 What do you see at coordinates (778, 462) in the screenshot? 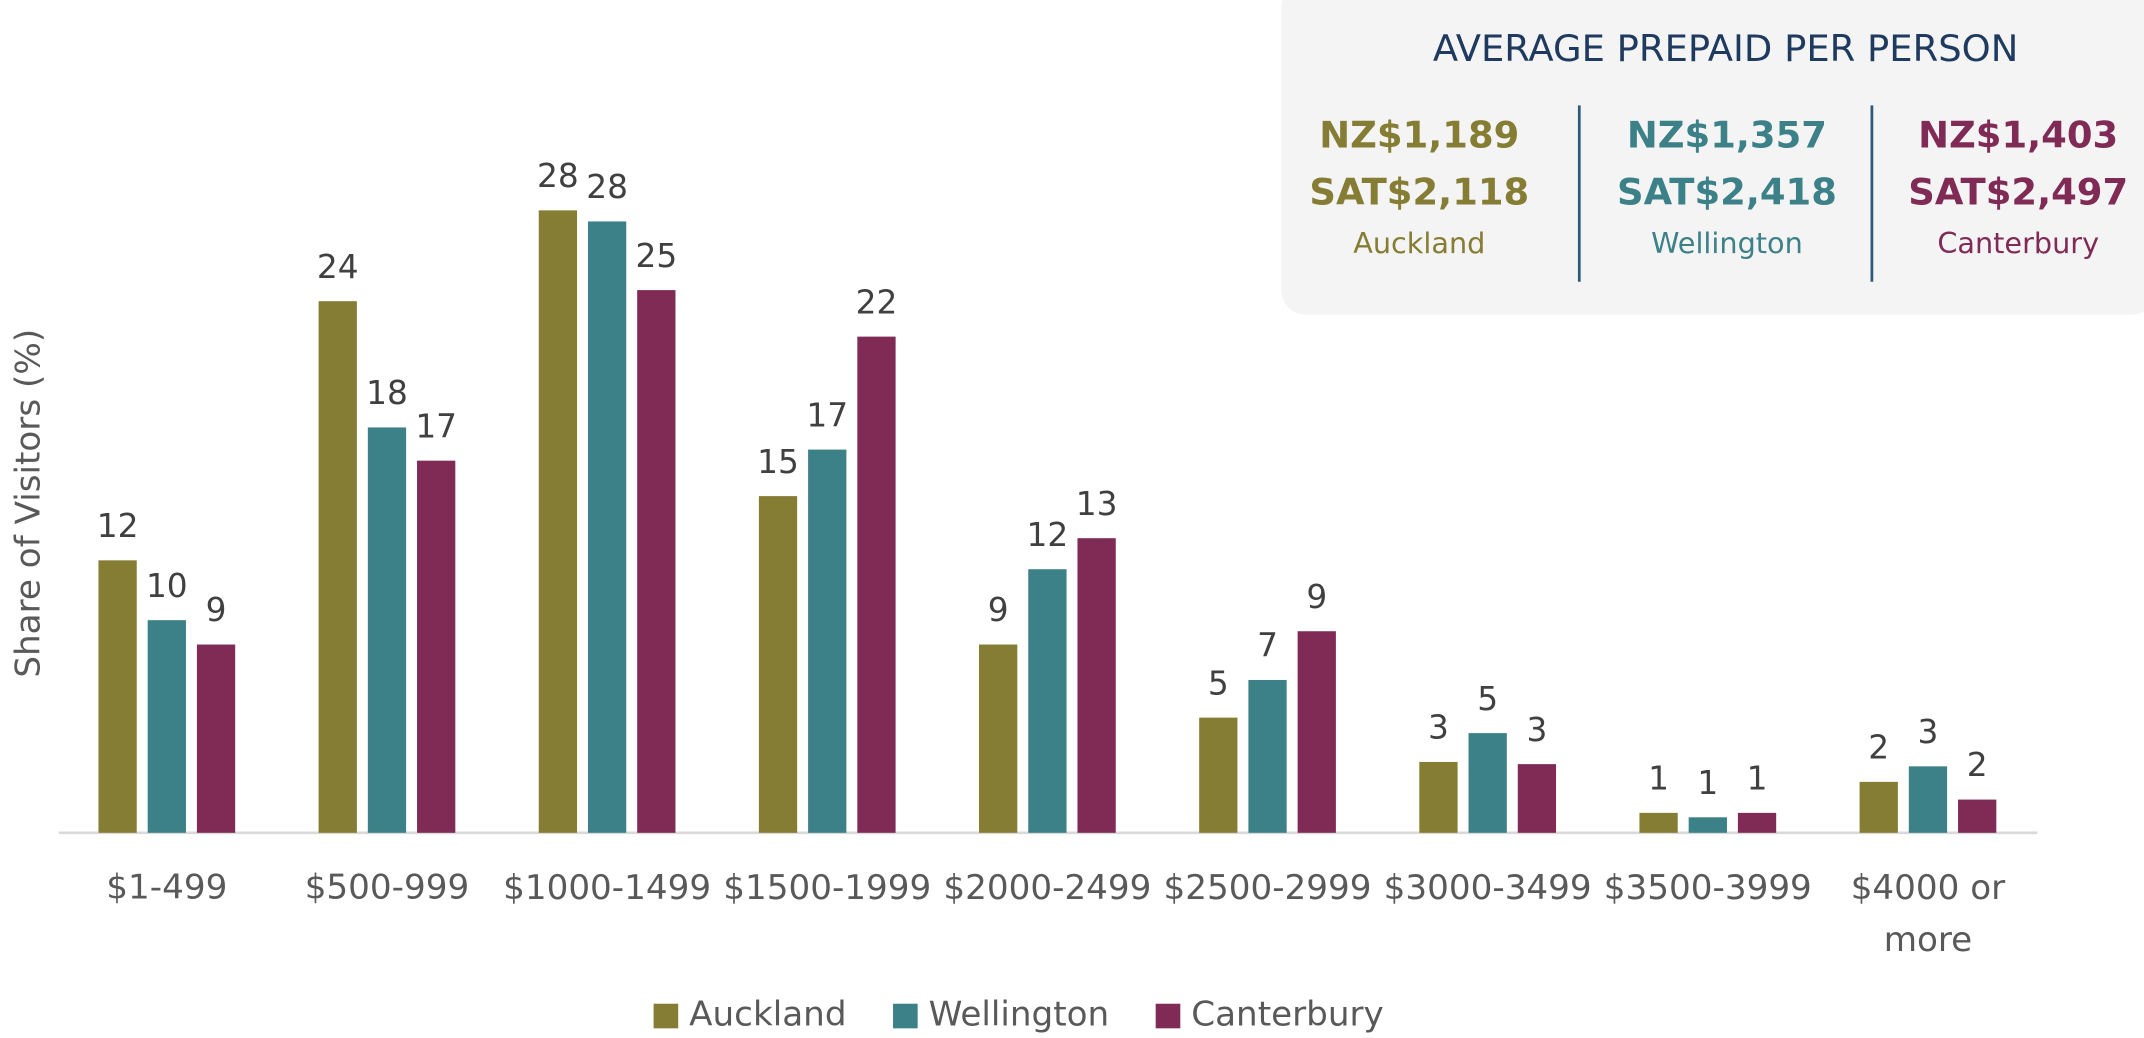
I see `data-label: 15` at bounding box center [778, 462].